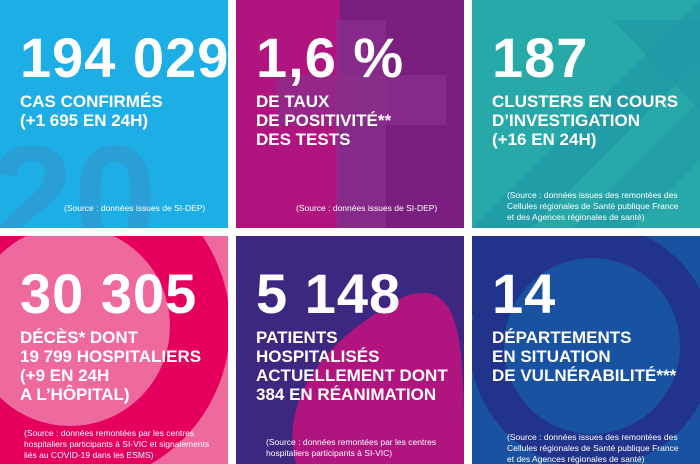  I want to click on vulnerable-departments-value: 14, so click(524, 293).